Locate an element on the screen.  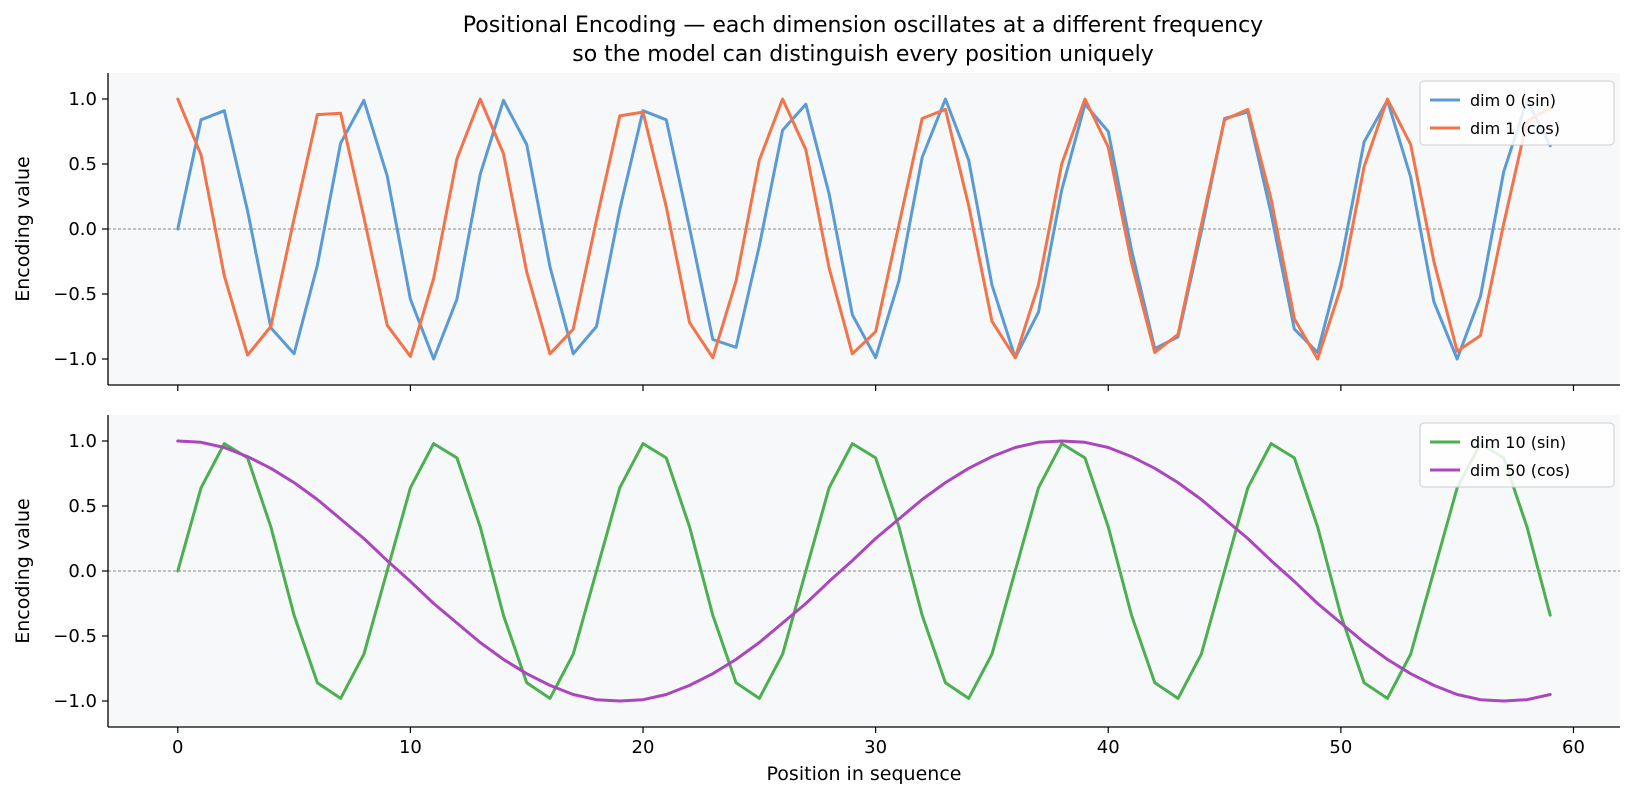
top-y-tick-label: −0.5 is located at coordinates (75, 294).